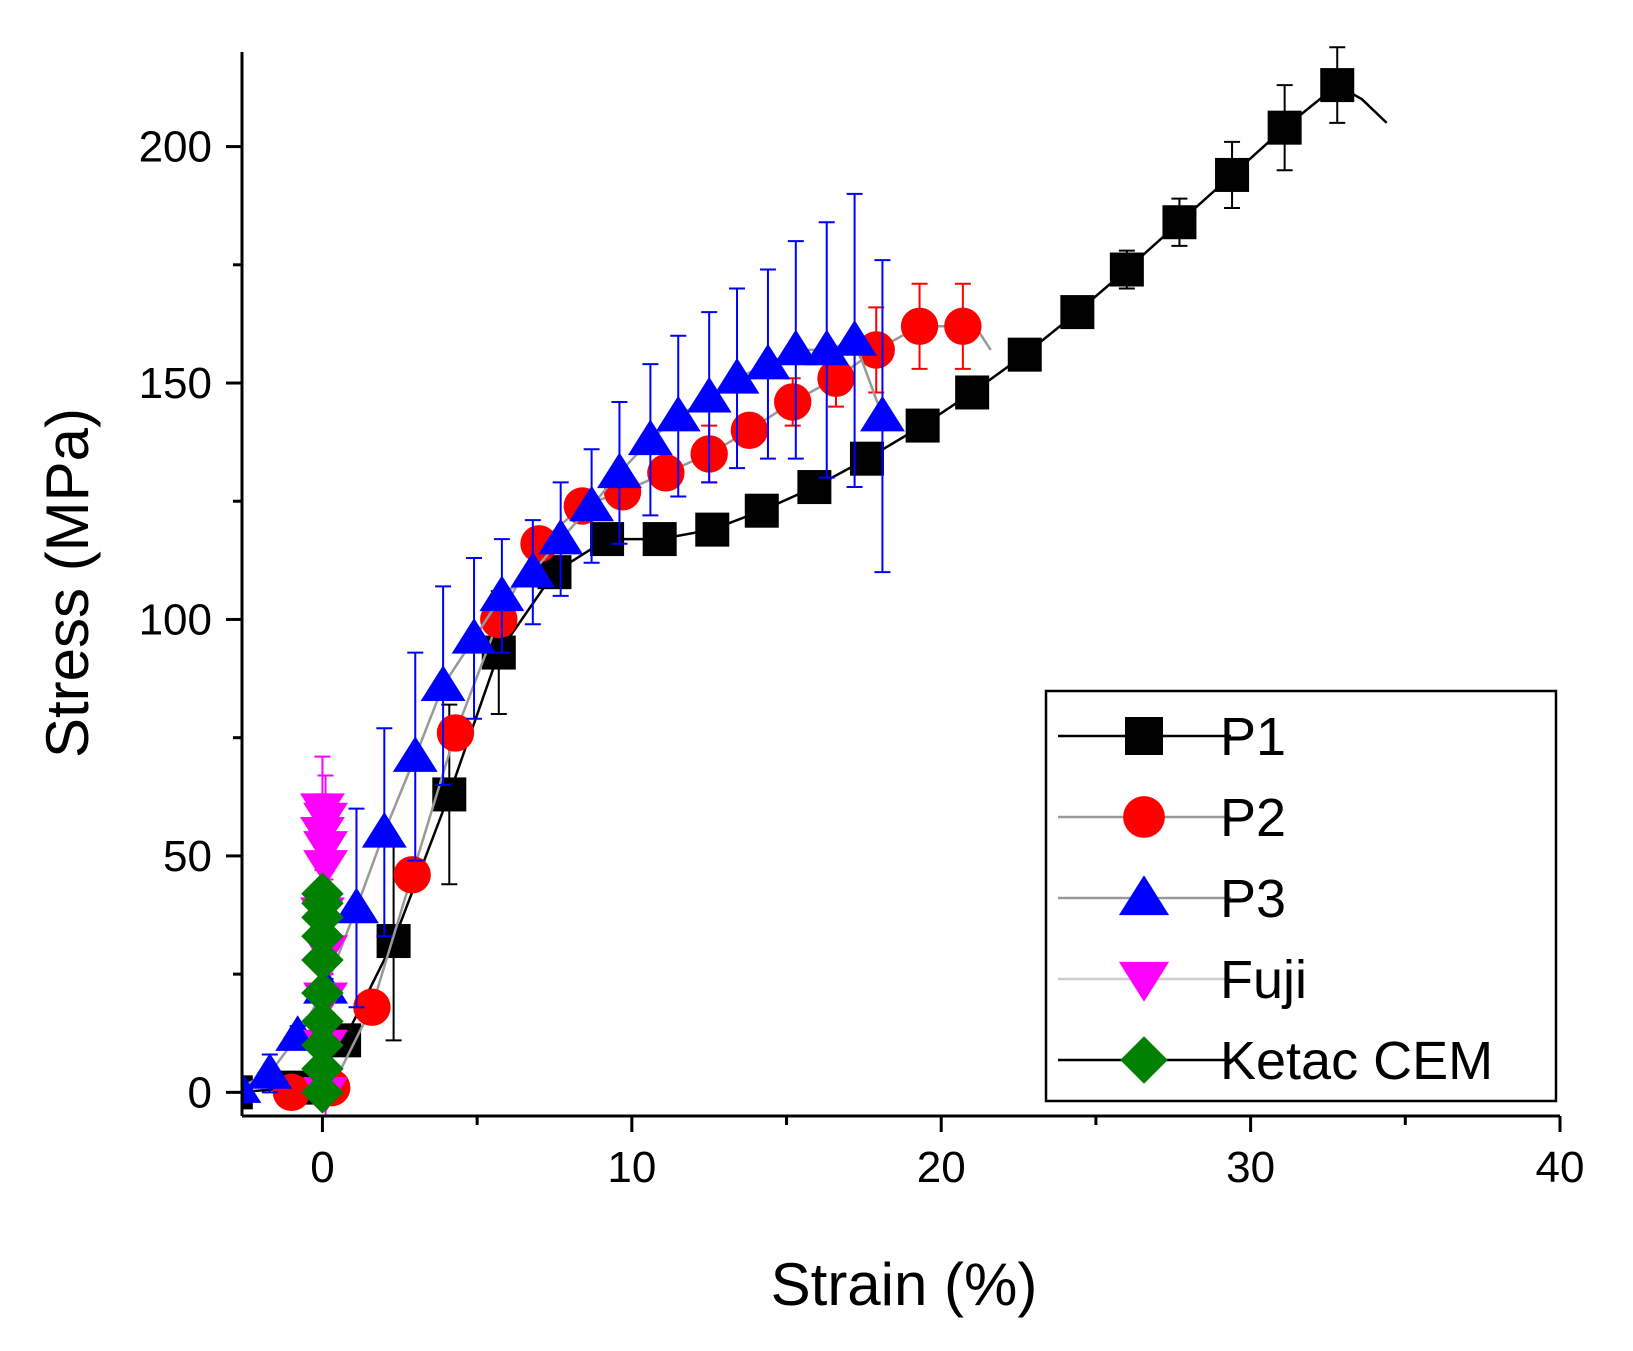 This screenshot has height=1351, width=1633. What do you see at coordinates (200, 1092) in the screenshot?
I see `y-tick-label: 0` at bounding box center [200, 1092].